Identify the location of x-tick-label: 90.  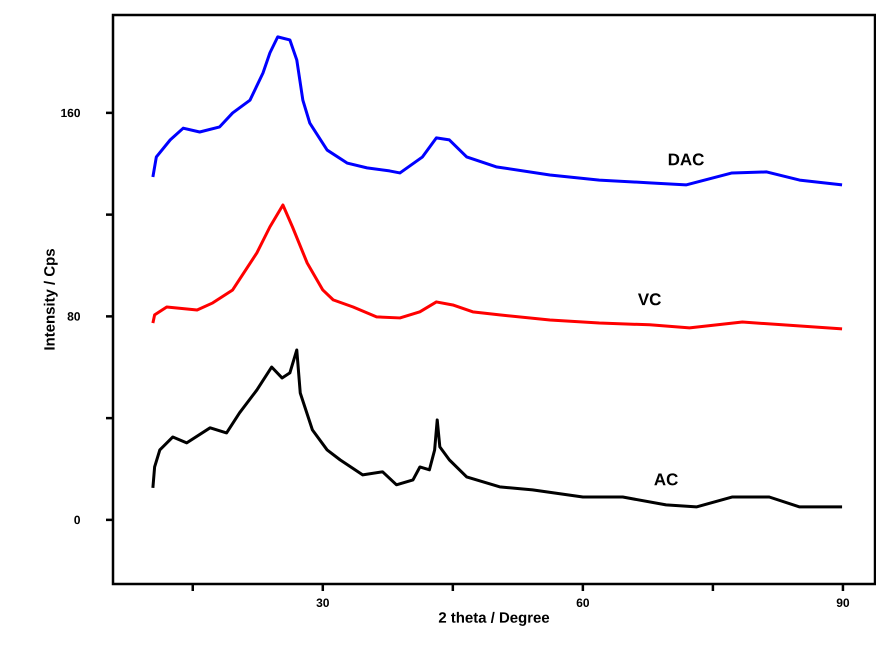
(843, 602).